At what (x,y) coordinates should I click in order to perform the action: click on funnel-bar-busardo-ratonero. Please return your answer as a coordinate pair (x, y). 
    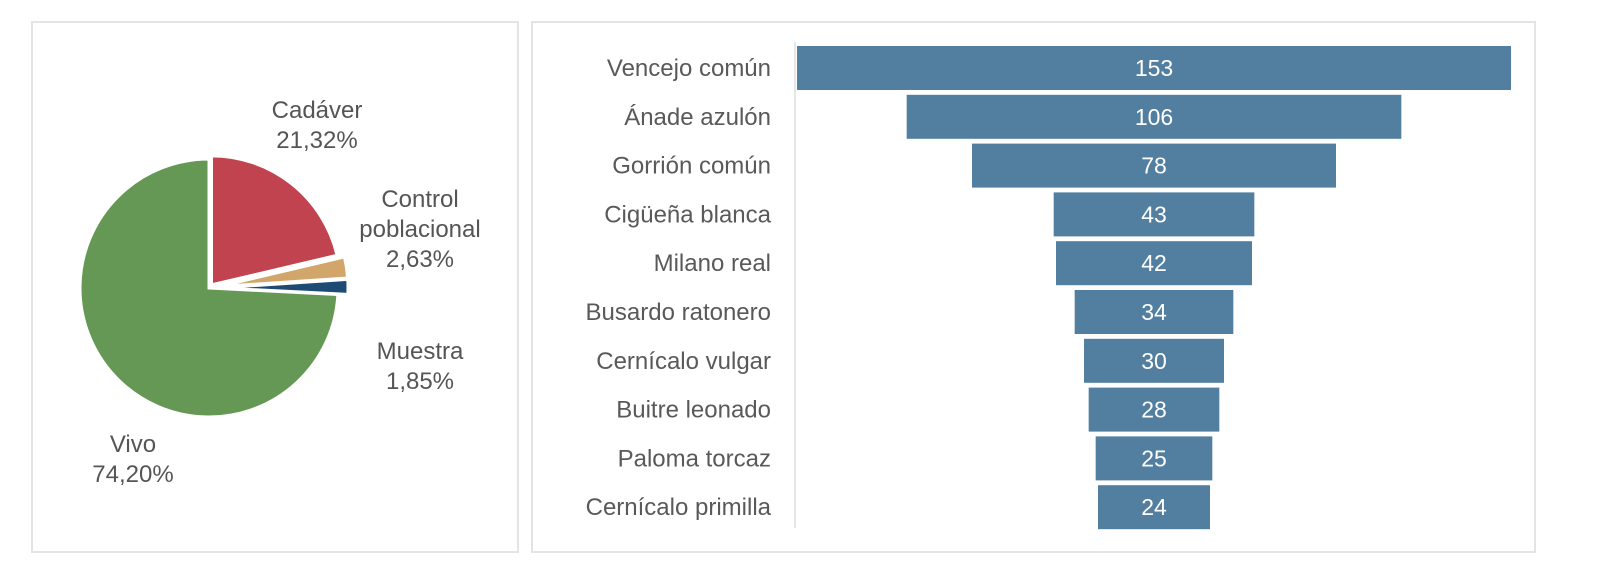
    Looking at the image, I should click on (1154, 312).